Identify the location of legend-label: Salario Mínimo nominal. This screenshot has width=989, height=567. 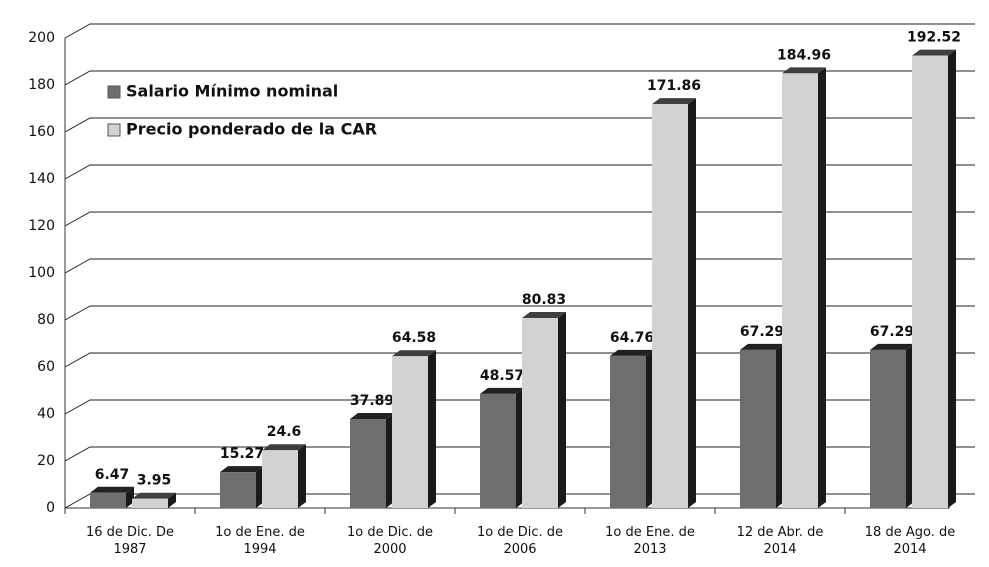
(232, 91).